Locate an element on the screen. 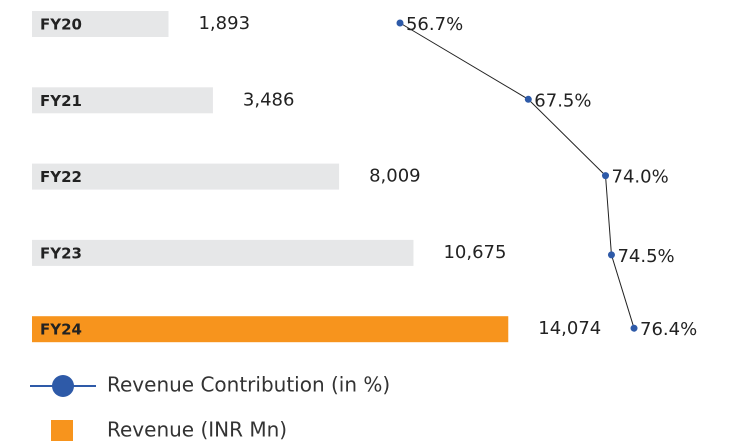 The image size is (752, 441). value-label: 8,009 is located at coordinates (395, 176).